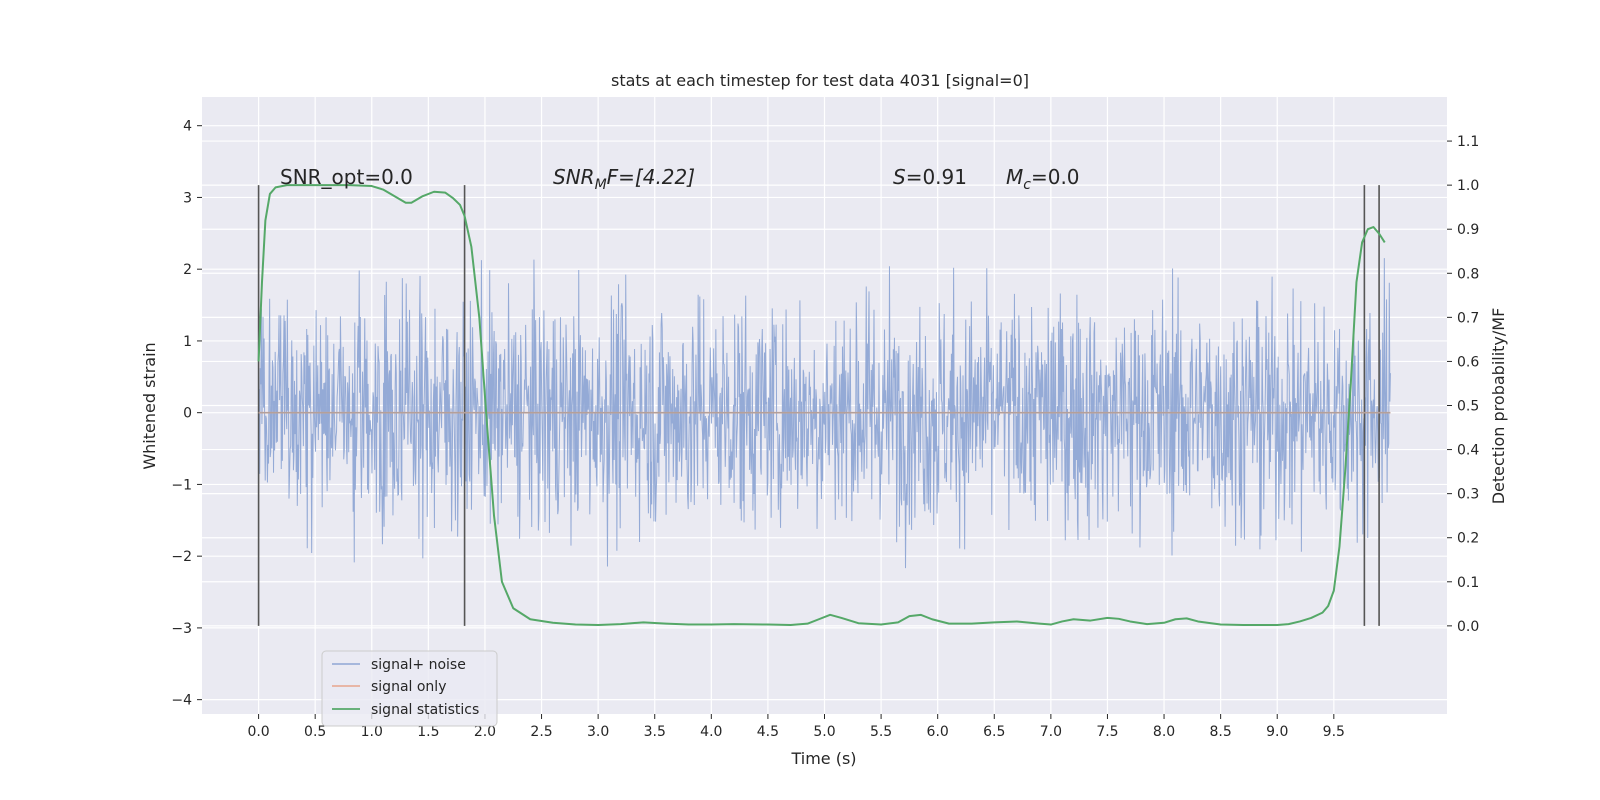 Image resolution: width=1600 pixels, height=800 pixels. What do you see at coordinates (1468, 495) in the screenshot?
I see `y2-tick-label-8: 0.3` at bounding box center [1468, 495].